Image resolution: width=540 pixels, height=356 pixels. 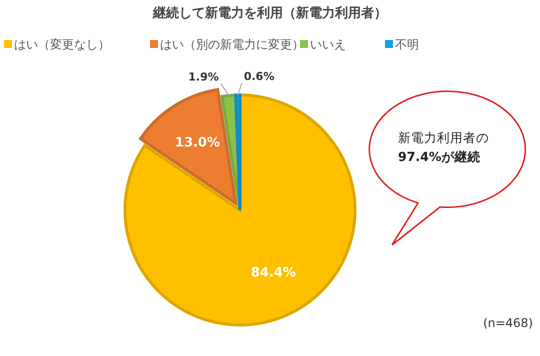 I want to click on data-label: 1.9%, so click(x=203, y=77).